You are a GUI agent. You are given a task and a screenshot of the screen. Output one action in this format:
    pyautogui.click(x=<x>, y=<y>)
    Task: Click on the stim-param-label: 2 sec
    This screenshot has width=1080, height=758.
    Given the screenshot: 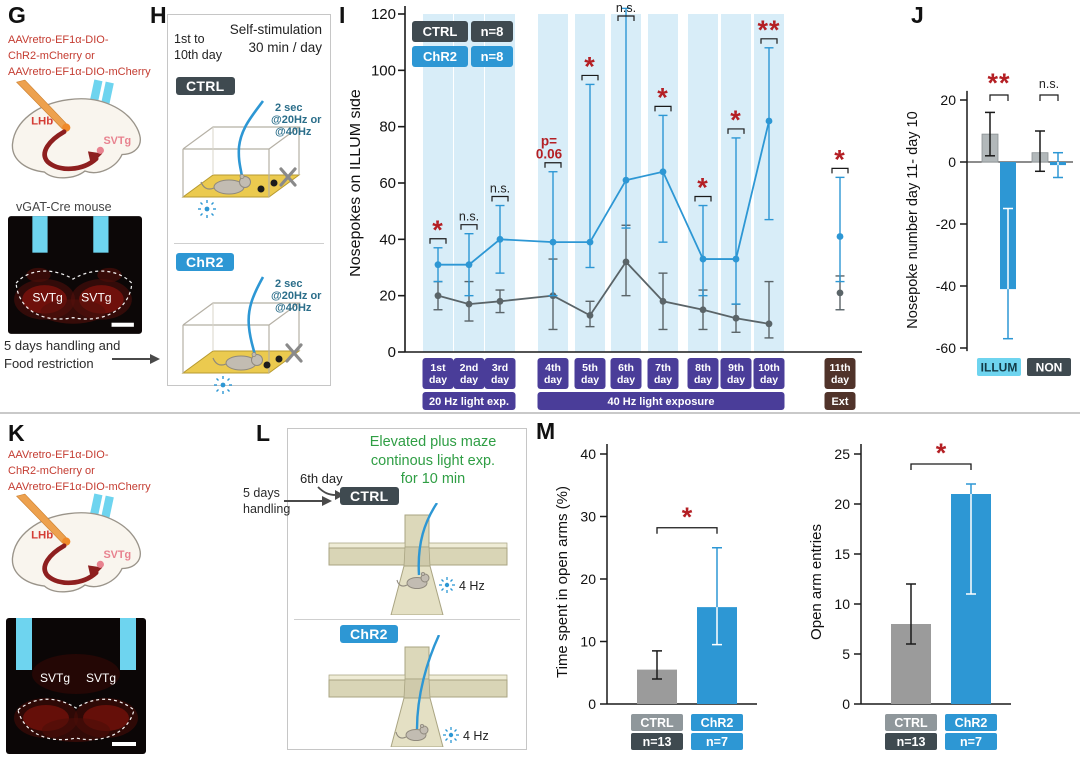 What is the action you would take?
    pyautogui.click(x=289, y=108)
    